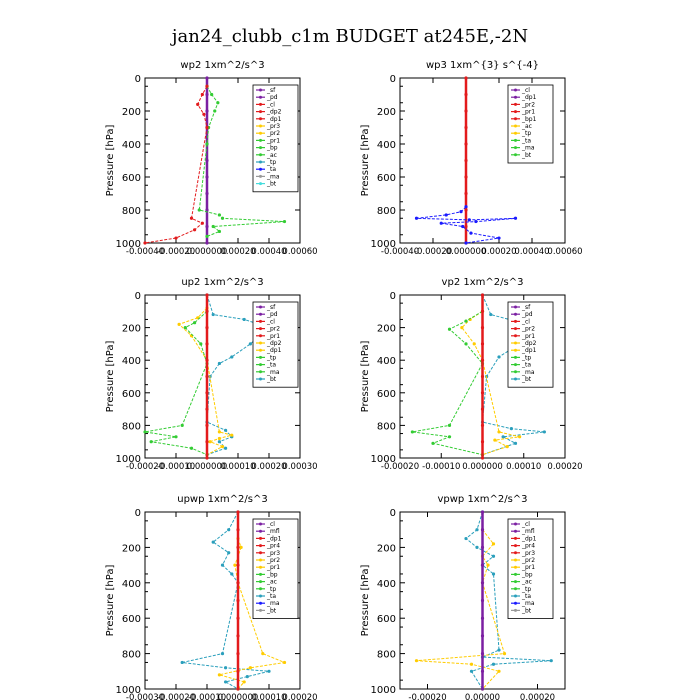  Describe the element at coordinates (145, 252) in the screenshot. I see `x-tick-label: -0.00040` at that location.